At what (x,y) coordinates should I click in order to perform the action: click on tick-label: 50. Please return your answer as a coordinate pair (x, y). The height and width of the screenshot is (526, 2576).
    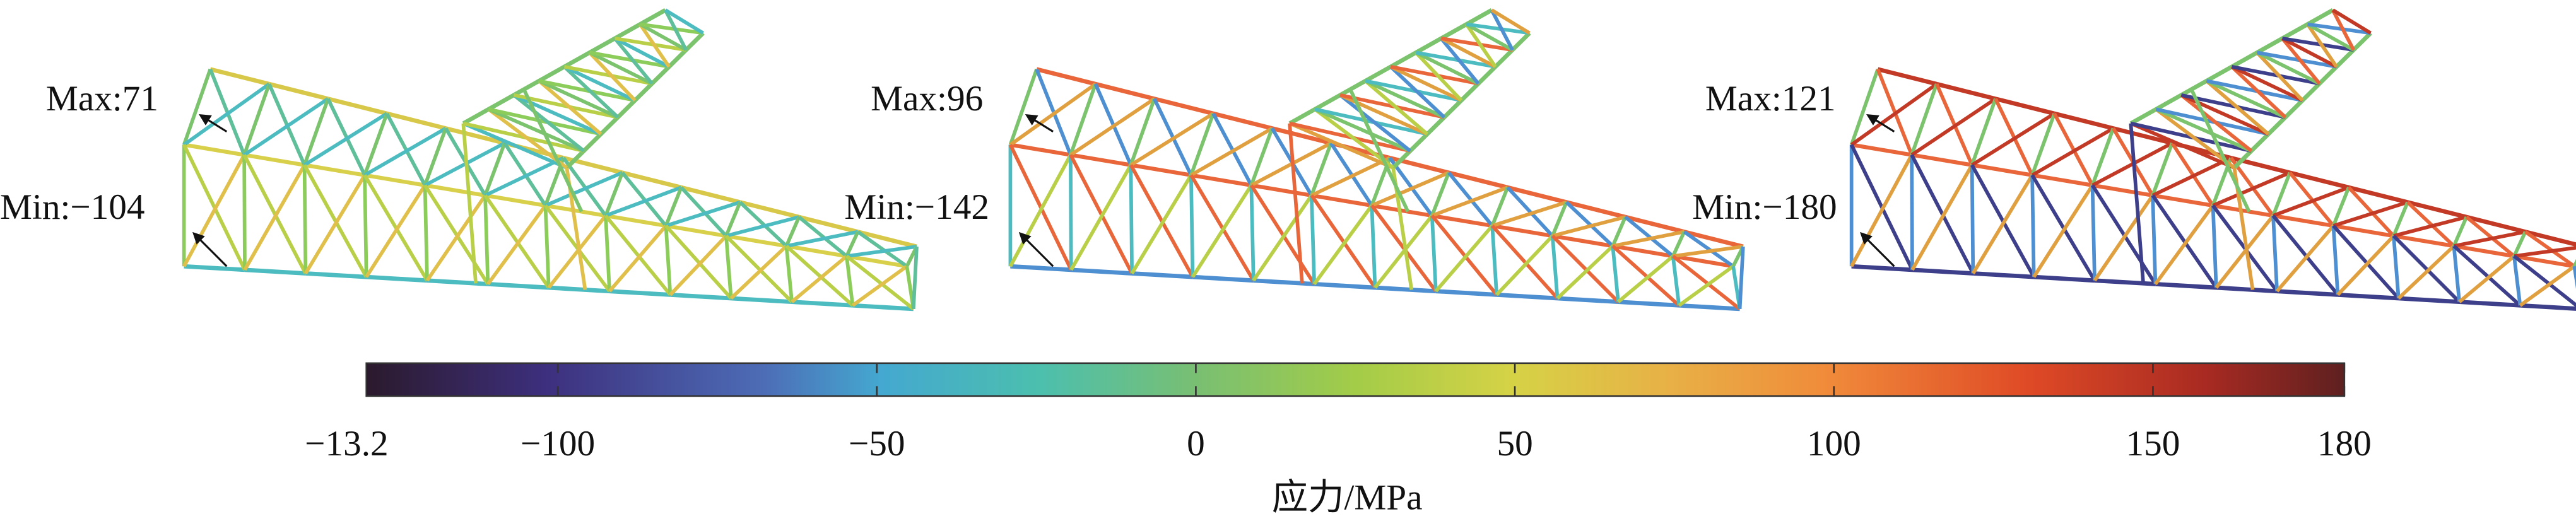
    Looking at the image, I should click on (1514, 444).